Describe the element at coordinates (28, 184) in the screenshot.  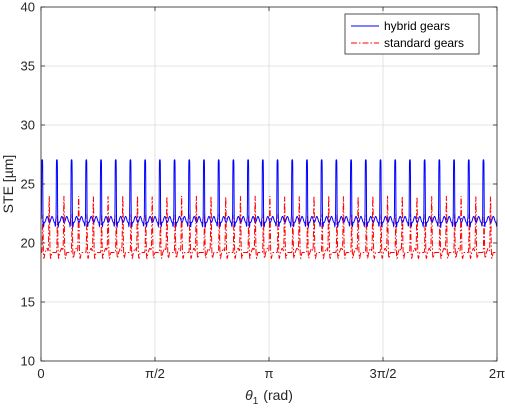
I see `y-tick-label: 25` at that location.